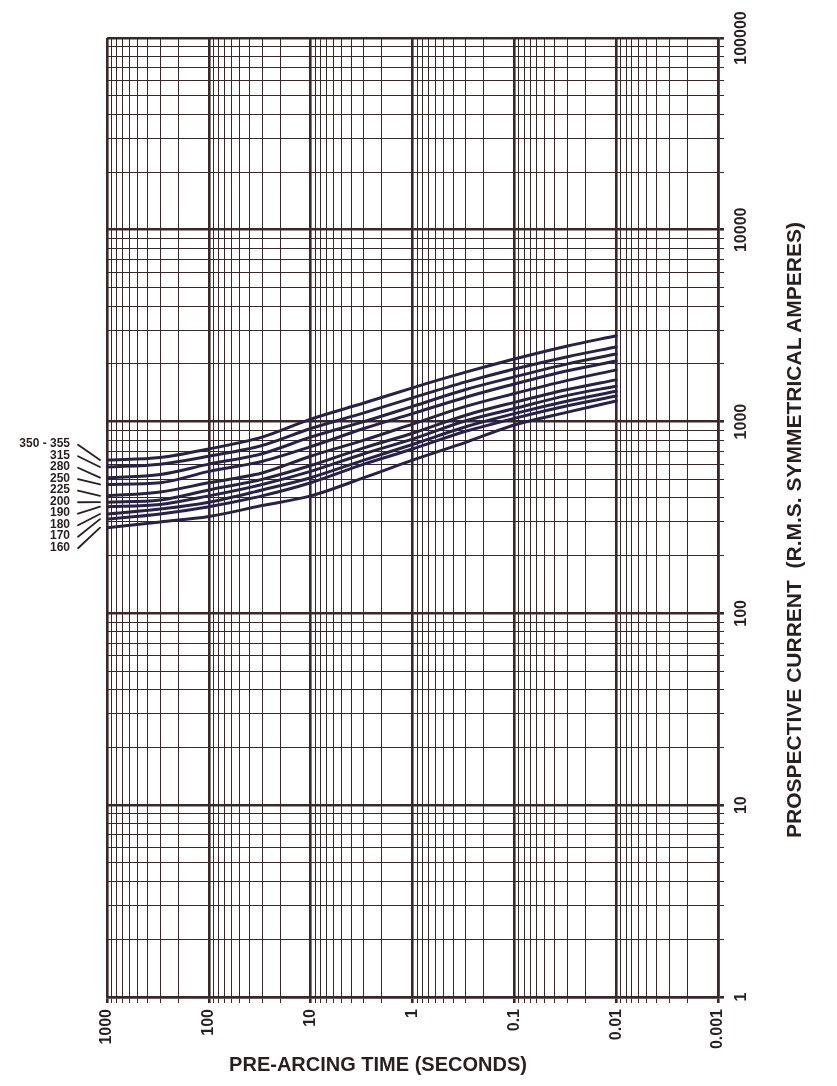 Image resolution: width=837 pixels, height=1086 pixels. What do you see at coordinates (793, 530) in the screenshot?
I see `y-axis-title: PROSPECTIVE CURRENT (R.M.S. SYMMETRICAL AMPERES)` at bounding box center [793, 530].